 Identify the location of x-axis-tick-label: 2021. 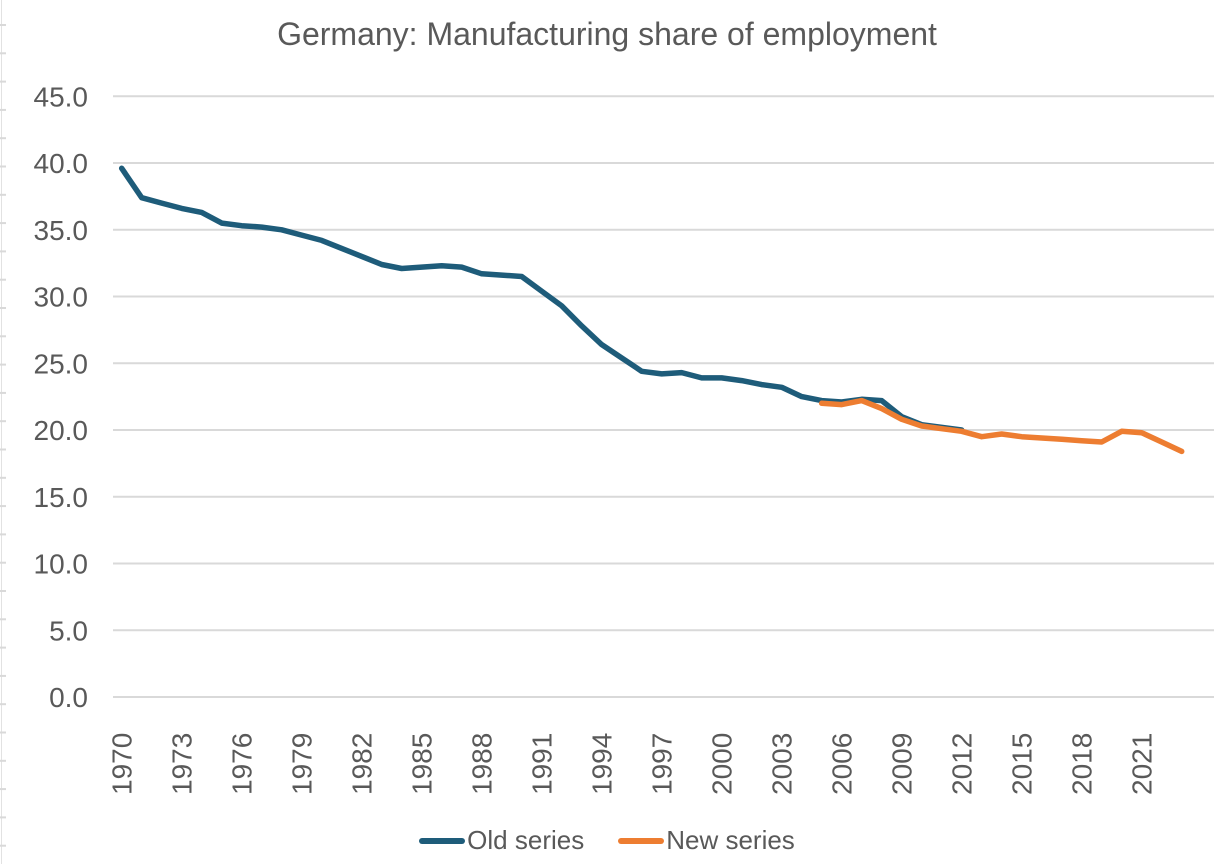
(1142, 764).